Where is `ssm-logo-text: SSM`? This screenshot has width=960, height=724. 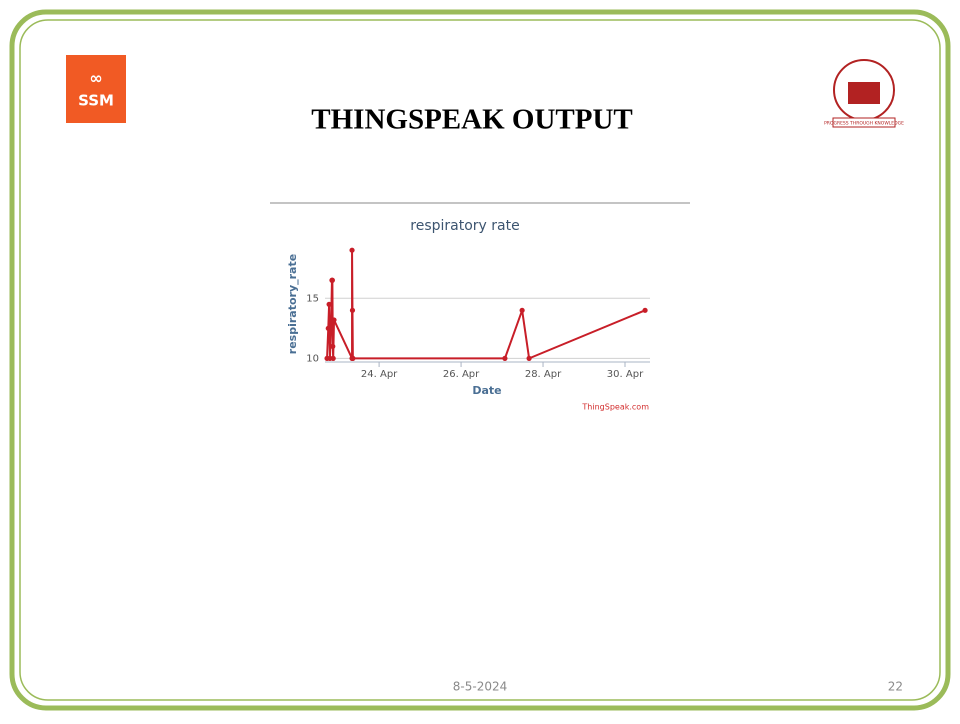 ssm-logo-text: SSM is located at coordinates (96, 101).